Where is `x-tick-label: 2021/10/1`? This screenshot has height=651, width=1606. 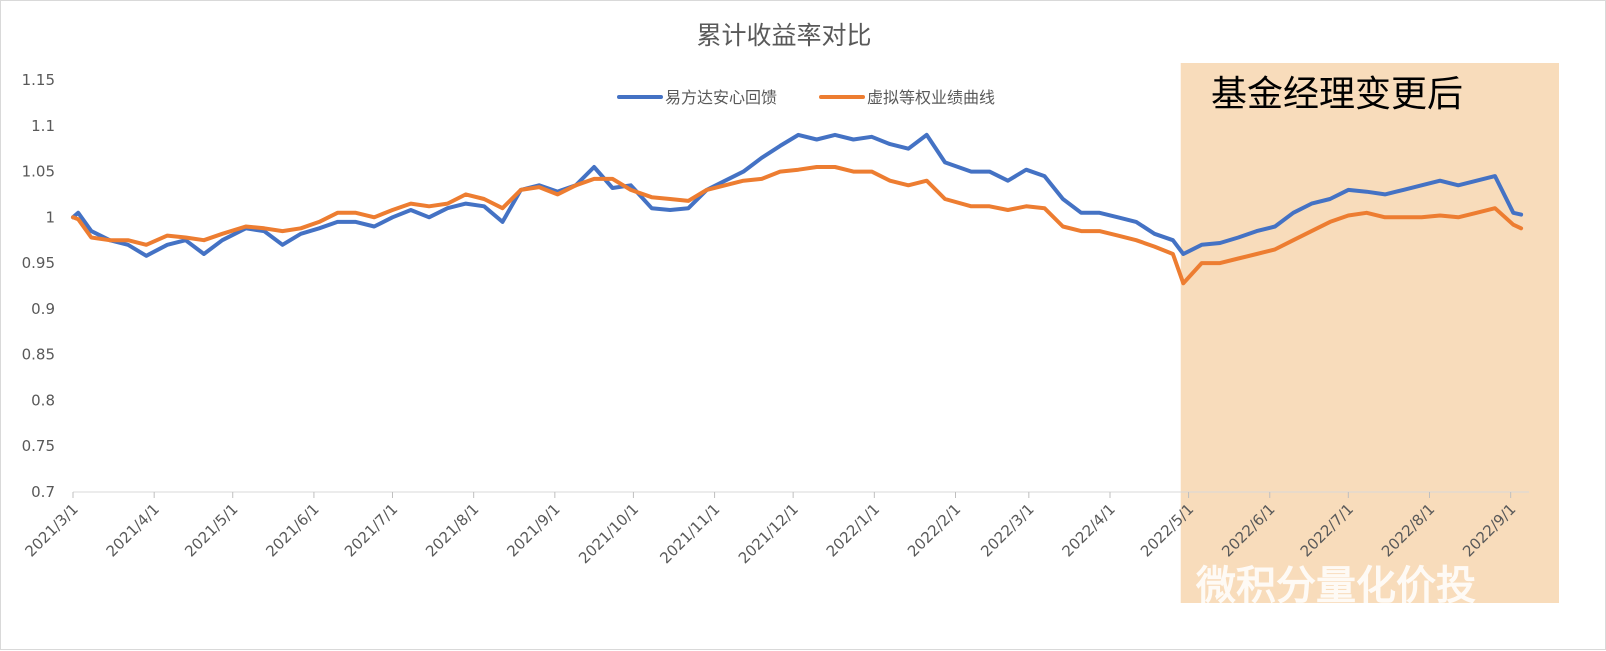
x-tick-label: 2021/10/1 is located at coordinates (608, 533).